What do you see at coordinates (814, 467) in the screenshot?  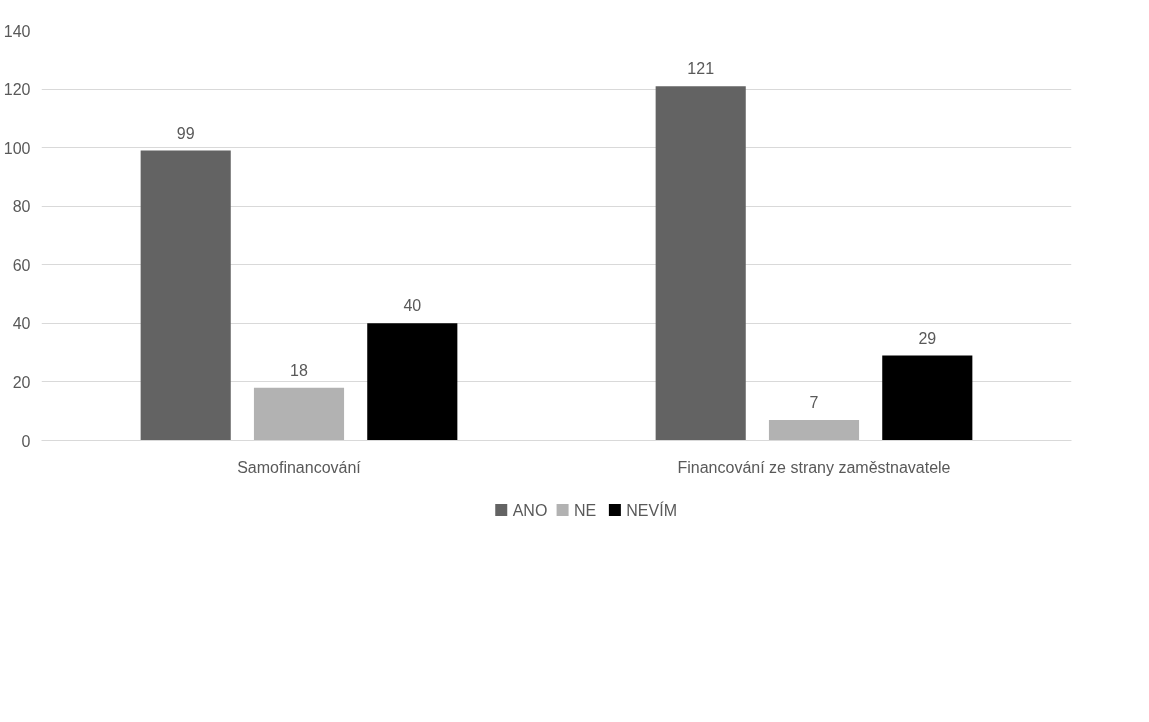 I see `x-tick-label: Financování ze strany zaměstnavatele` at bounding box center [814, 467].